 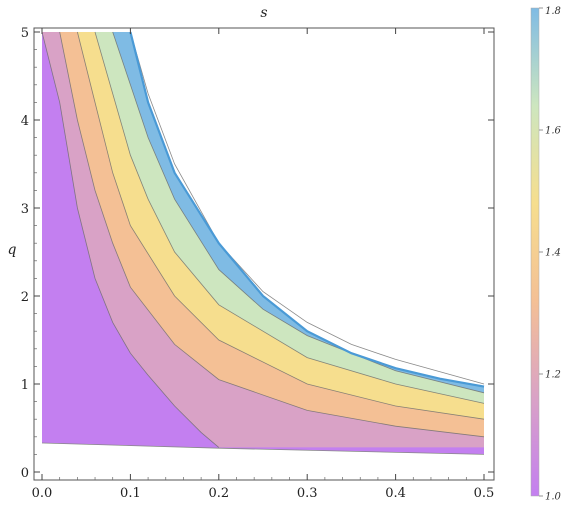 I want to click on colorbar-tick-label: 1.8, so click(x=553, y=11).